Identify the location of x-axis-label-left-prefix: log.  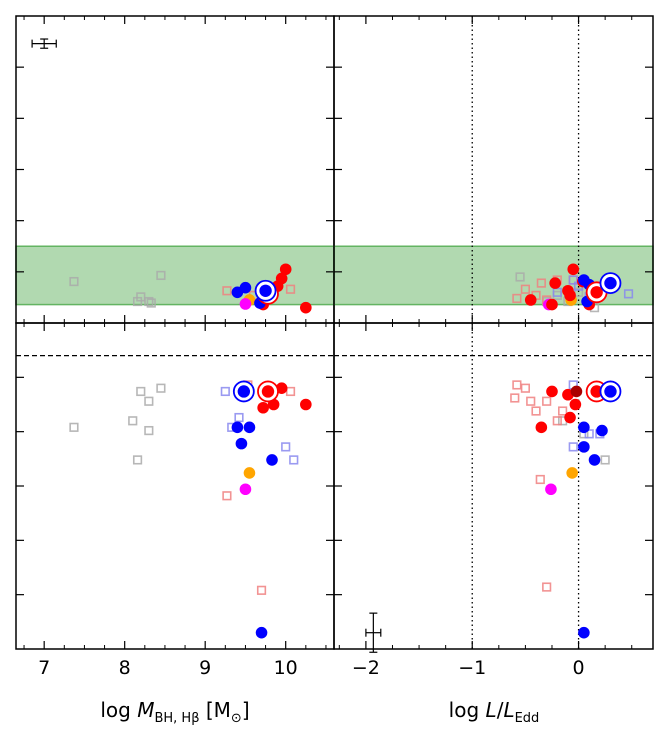
(118, 710).